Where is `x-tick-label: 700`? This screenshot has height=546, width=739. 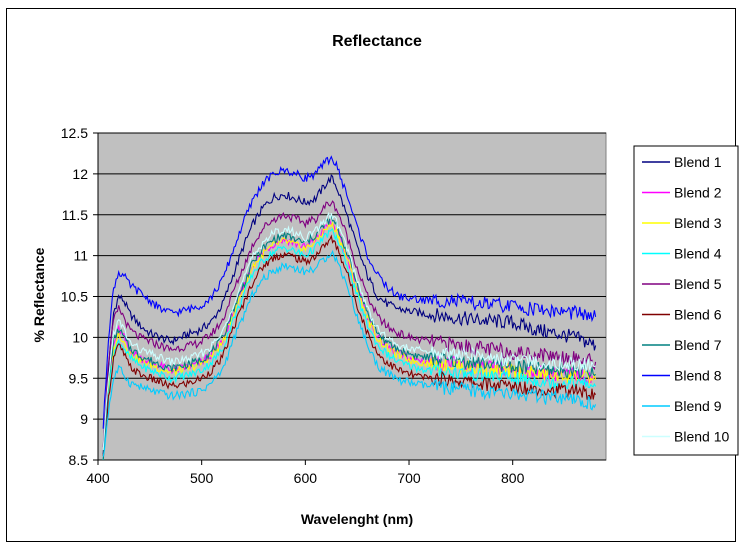 x-tick-label: 700 is located at coordinates (409, 478).